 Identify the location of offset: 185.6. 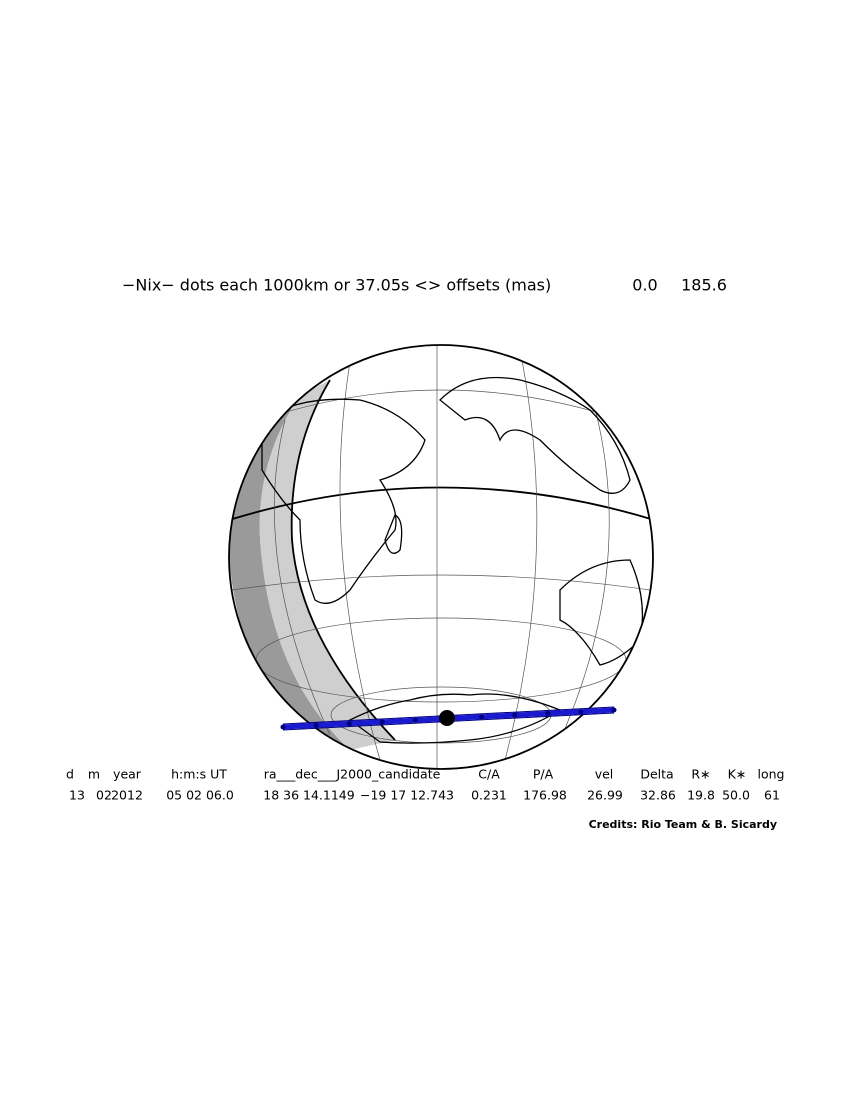
(704, 285).